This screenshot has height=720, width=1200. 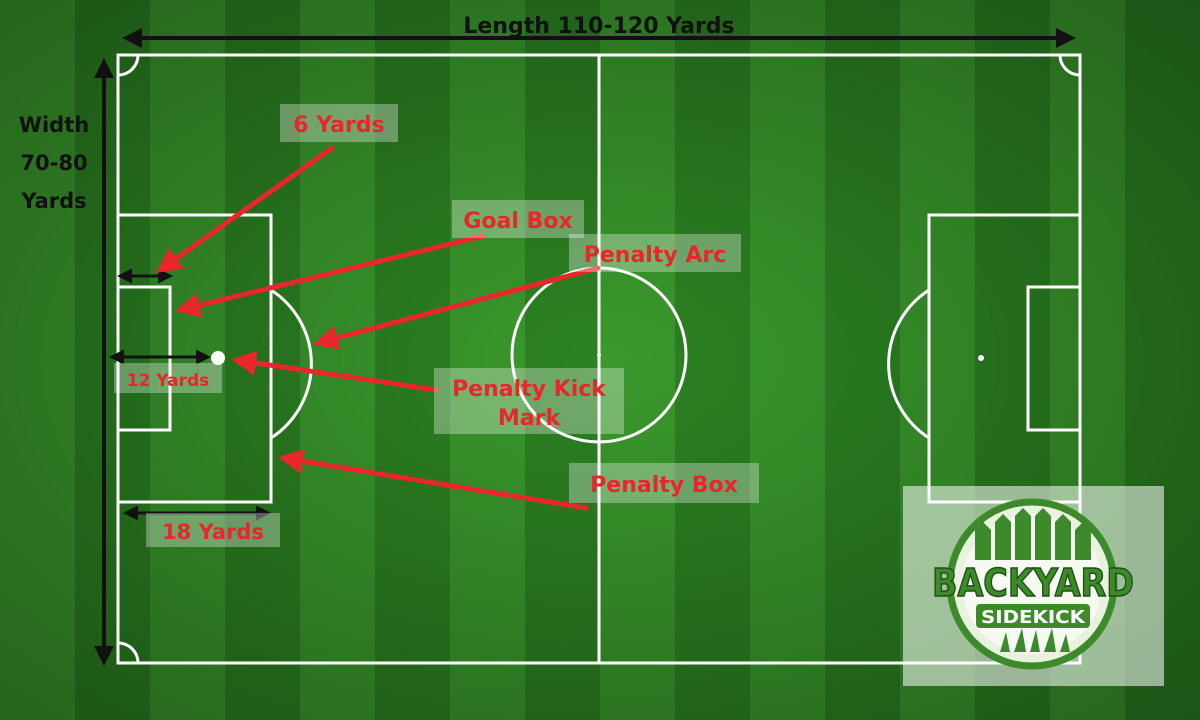 I want to click on six-yards-label: 6 Yards, so click(x=338, y=125).